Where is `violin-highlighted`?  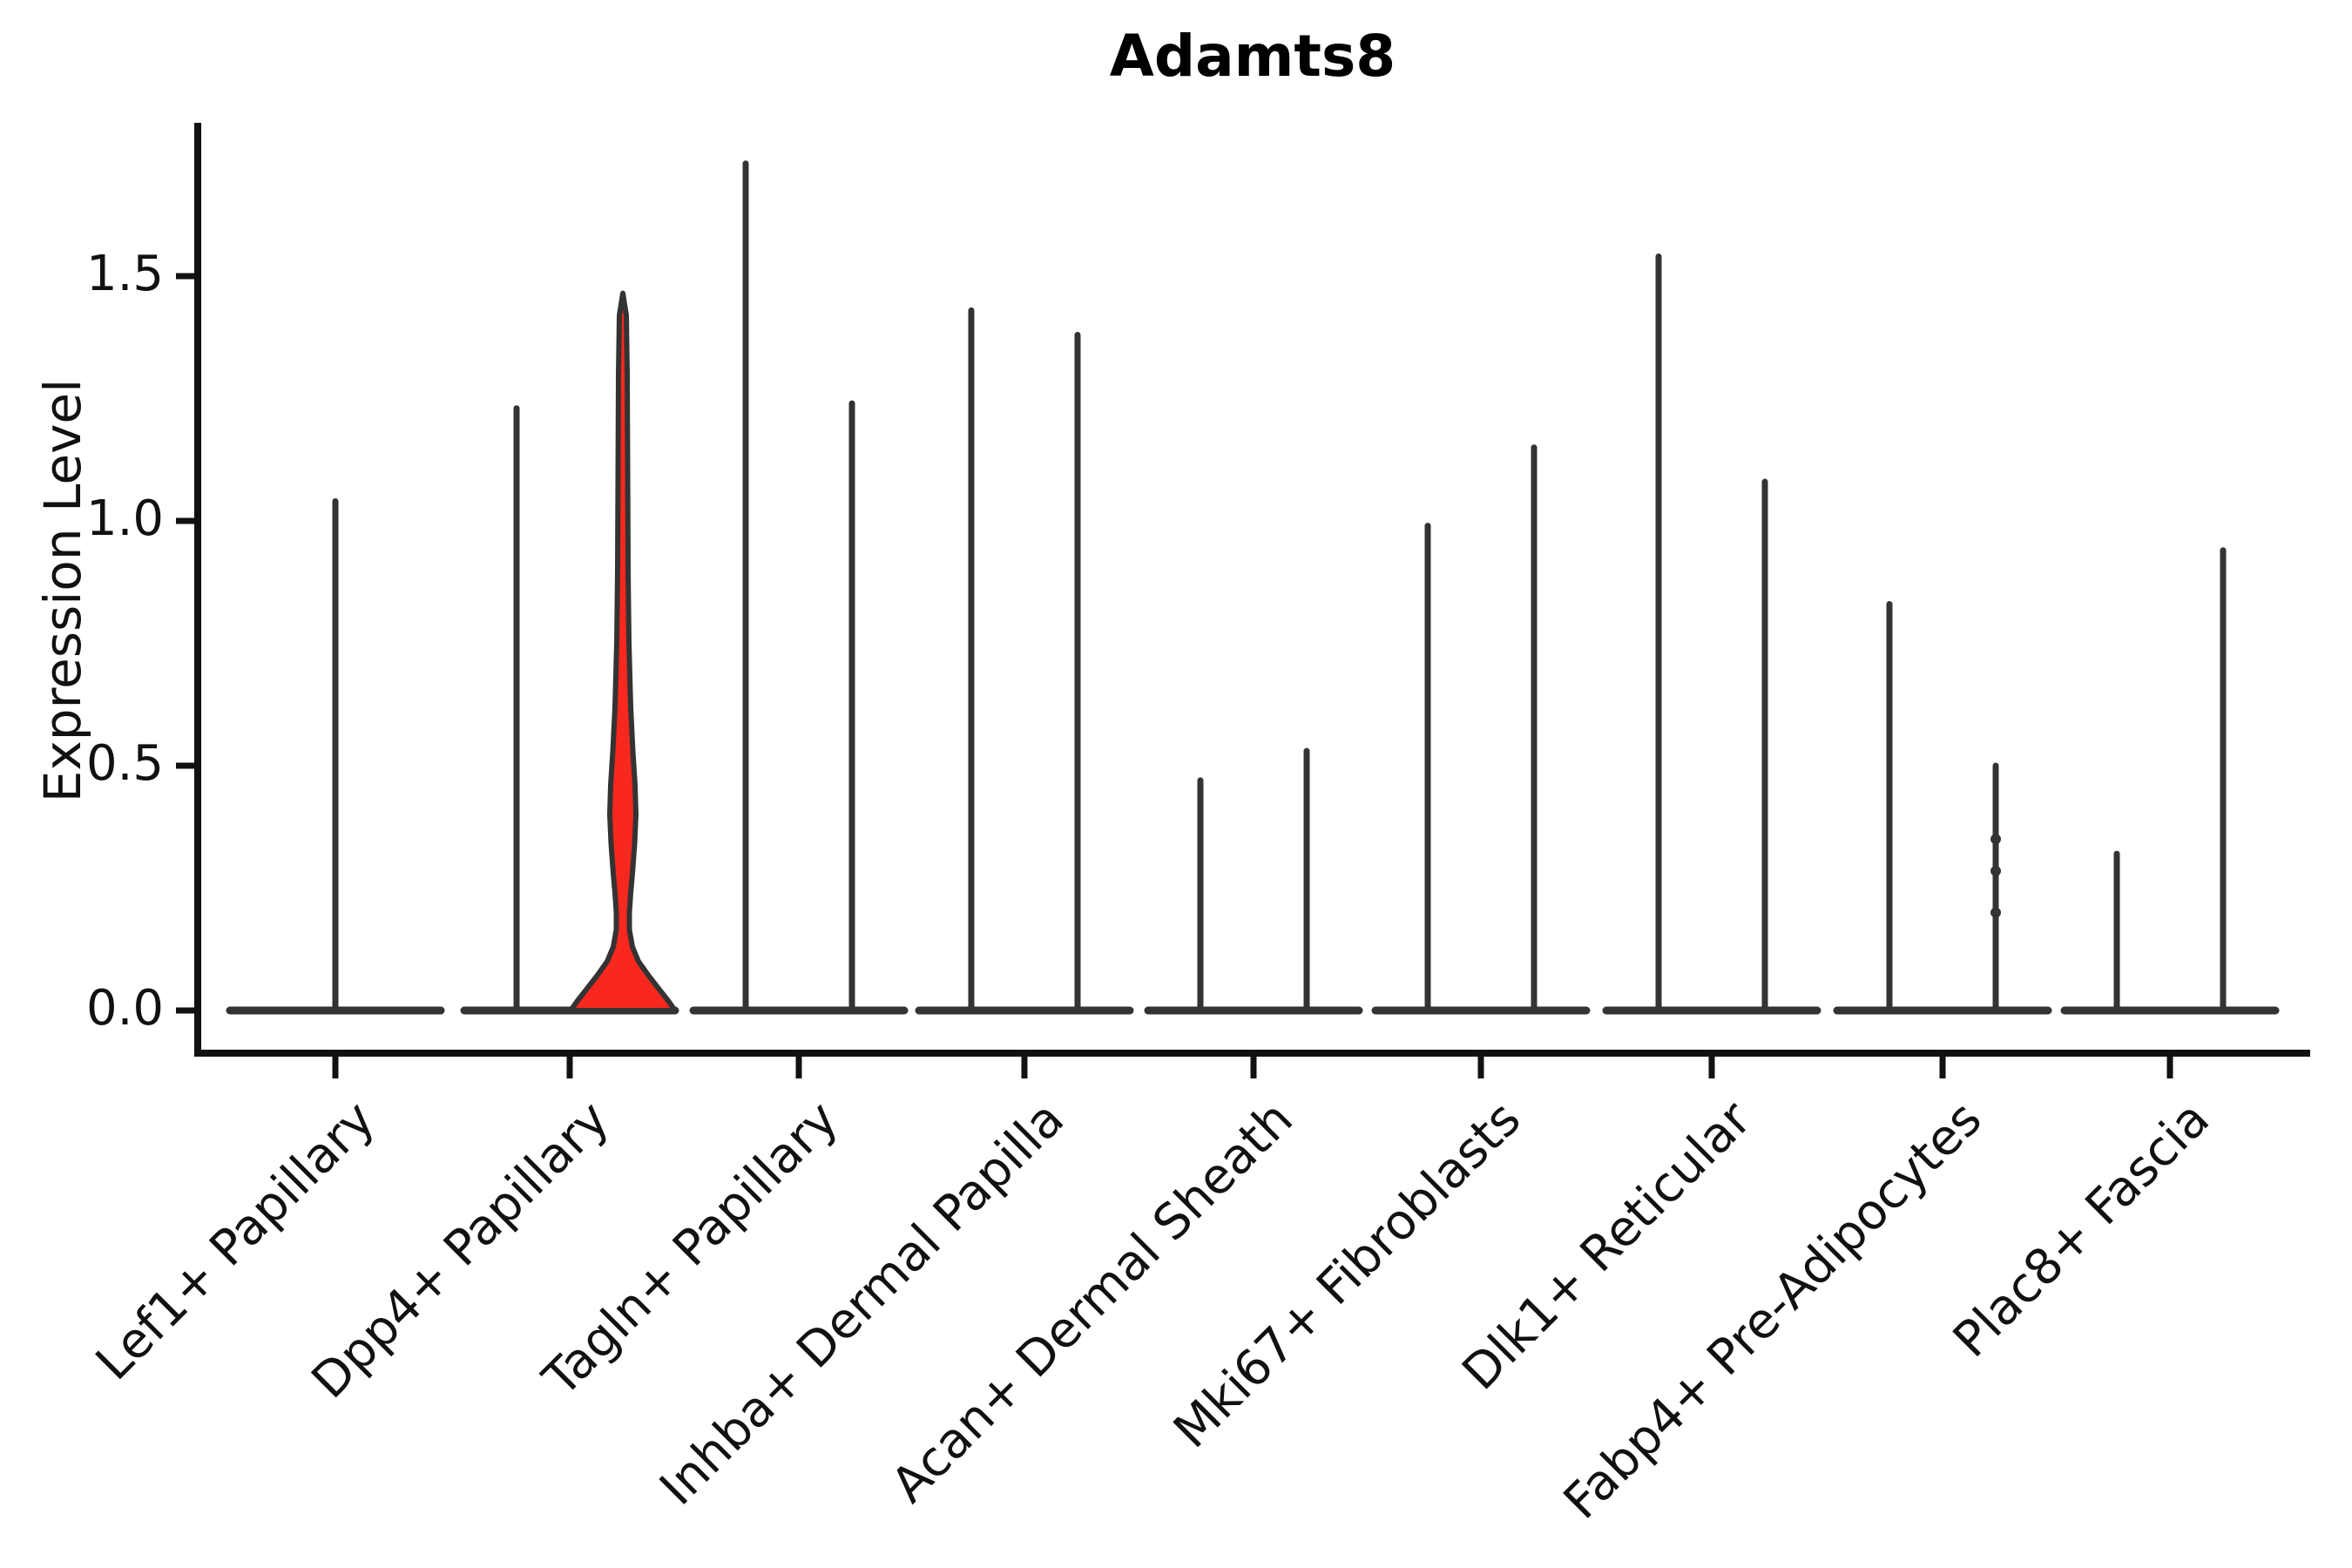 violin-highlighted is located at coordinates (623, 651).